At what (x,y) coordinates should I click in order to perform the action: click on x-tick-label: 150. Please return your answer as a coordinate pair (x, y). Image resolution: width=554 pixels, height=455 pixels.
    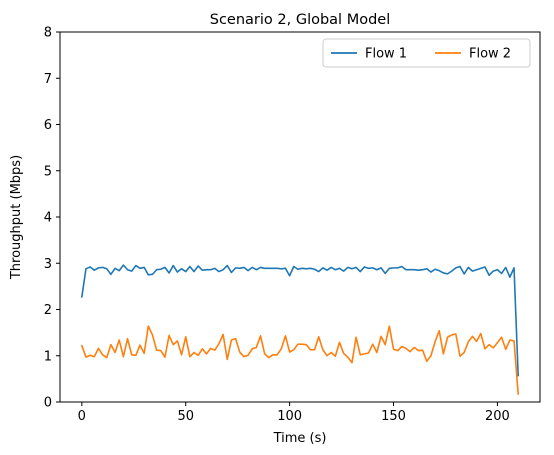
    Looking at the image, I should click on (393, 416).